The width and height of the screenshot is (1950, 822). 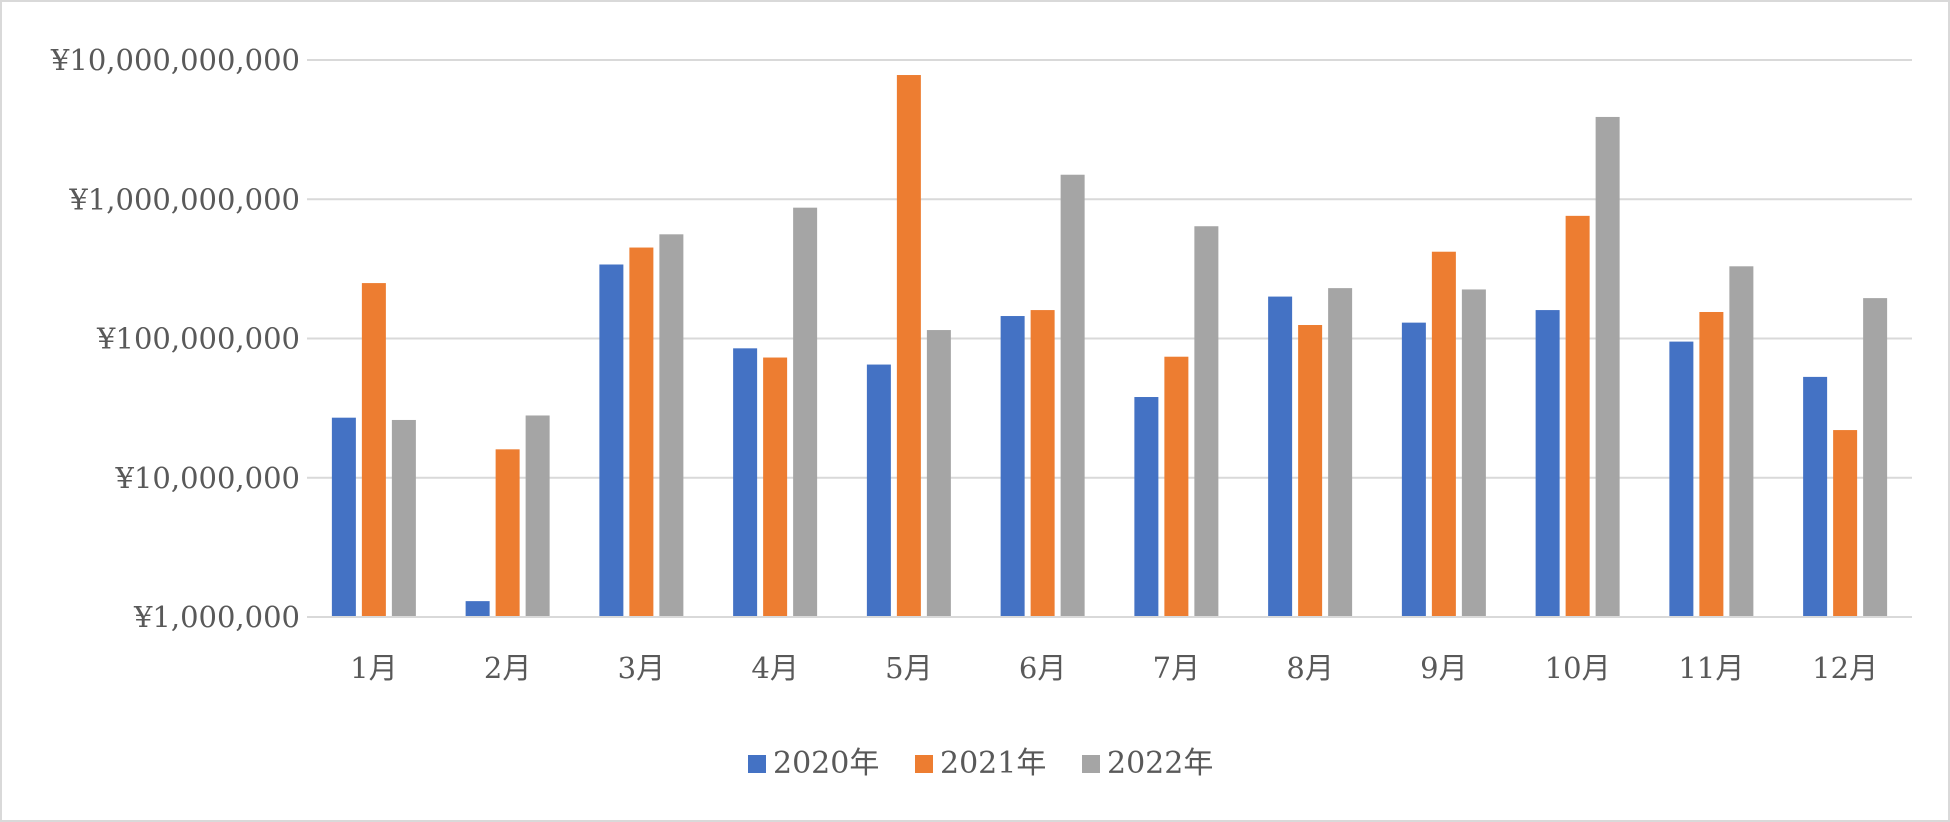 I want to click on bar-2021年-7月, so click(x=1176, y=486).